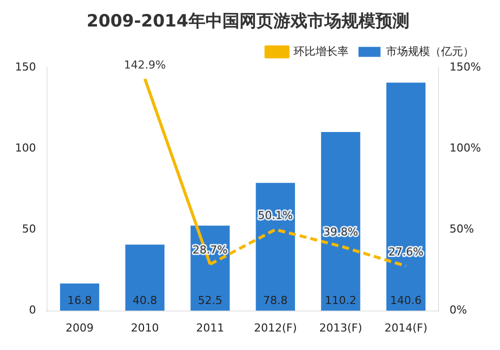  I want to click on data-label: 16.8, so click(79, 301).